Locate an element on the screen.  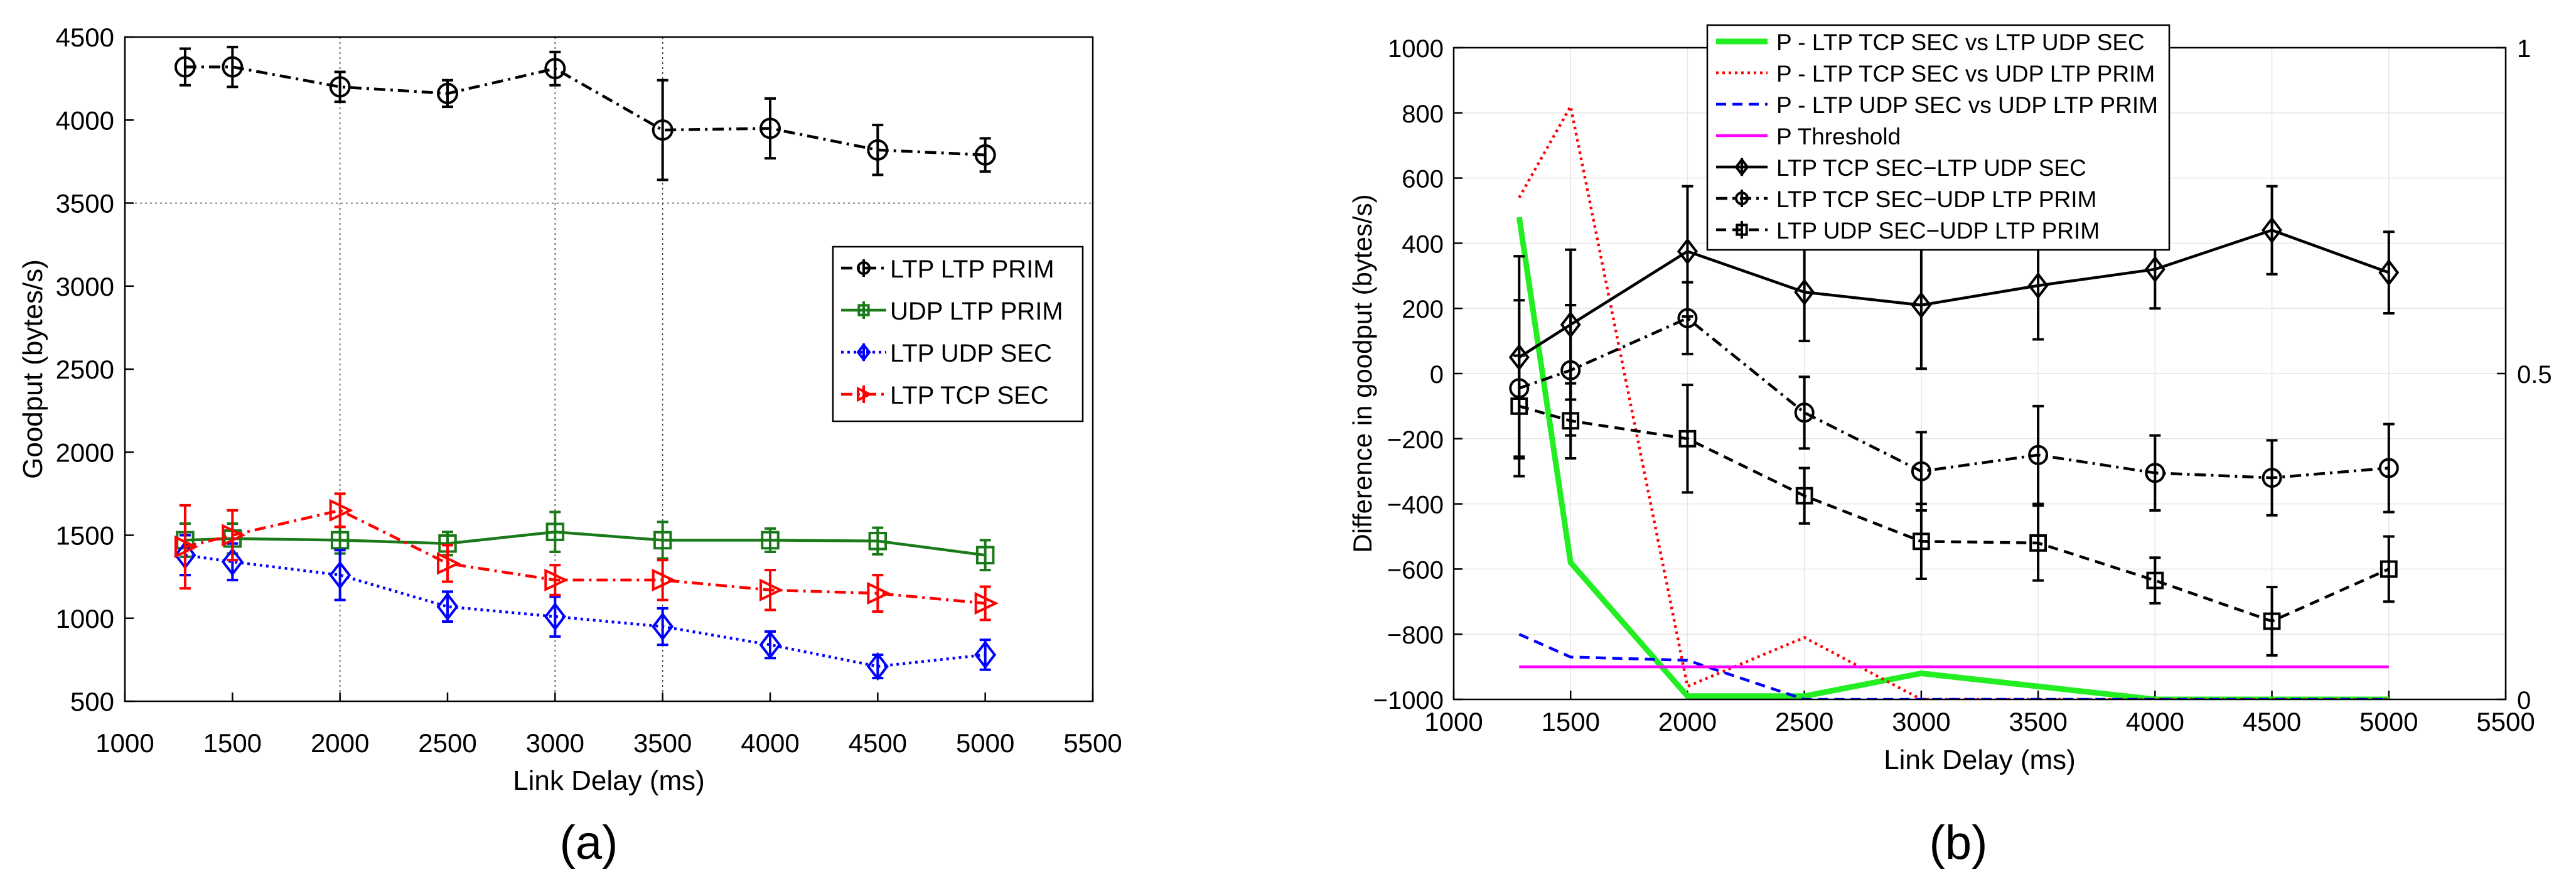
chart-a-ytick-label: 4000 is located at coordinates (85, 120).